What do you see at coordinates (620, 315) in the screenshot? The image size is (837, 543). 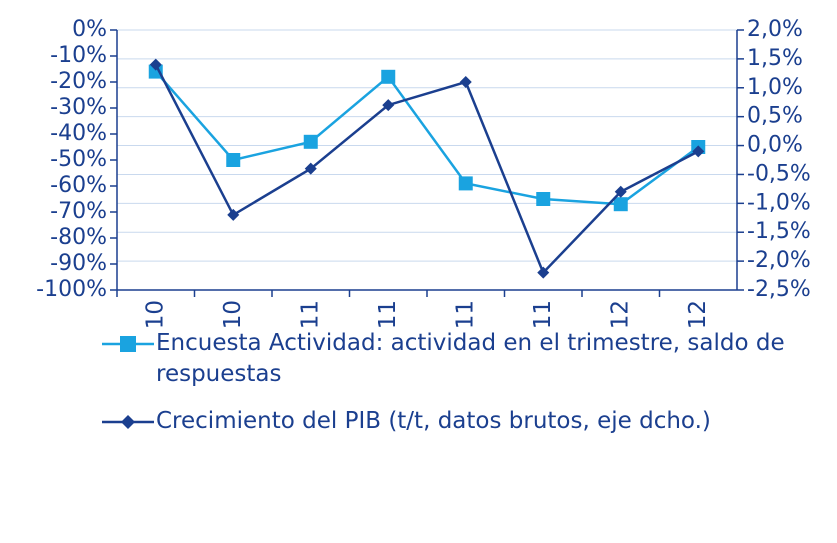 I see `x-tick-label: mar-12` at bounding box center [620, 315].